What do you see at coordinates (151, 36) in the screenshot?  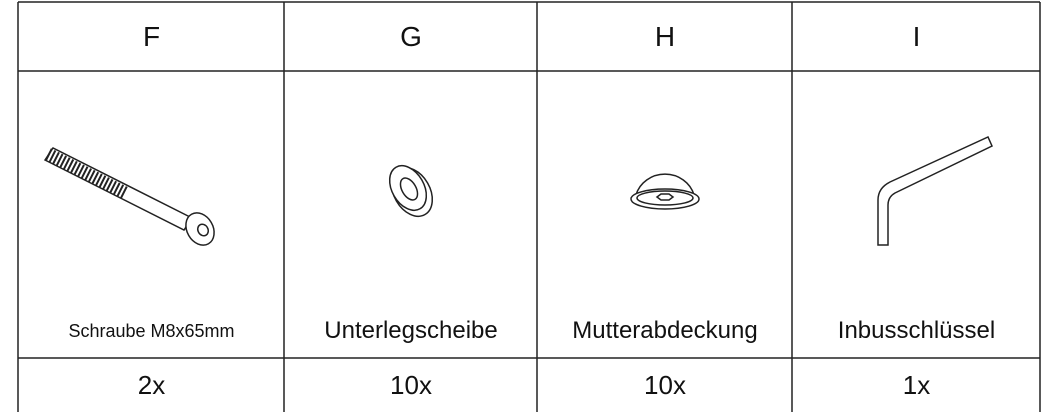 I see `header-cell: F` at bounding box center [151, 36].